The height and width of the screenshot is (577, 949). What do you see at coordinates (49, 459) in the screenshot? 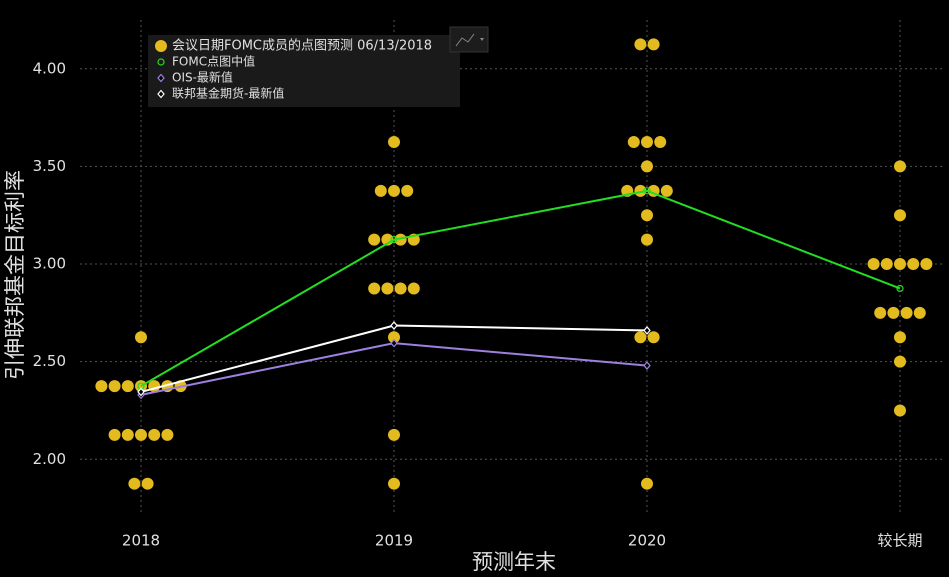
I see `y-tick-label: 2.00` at bounding box center [49, 459].